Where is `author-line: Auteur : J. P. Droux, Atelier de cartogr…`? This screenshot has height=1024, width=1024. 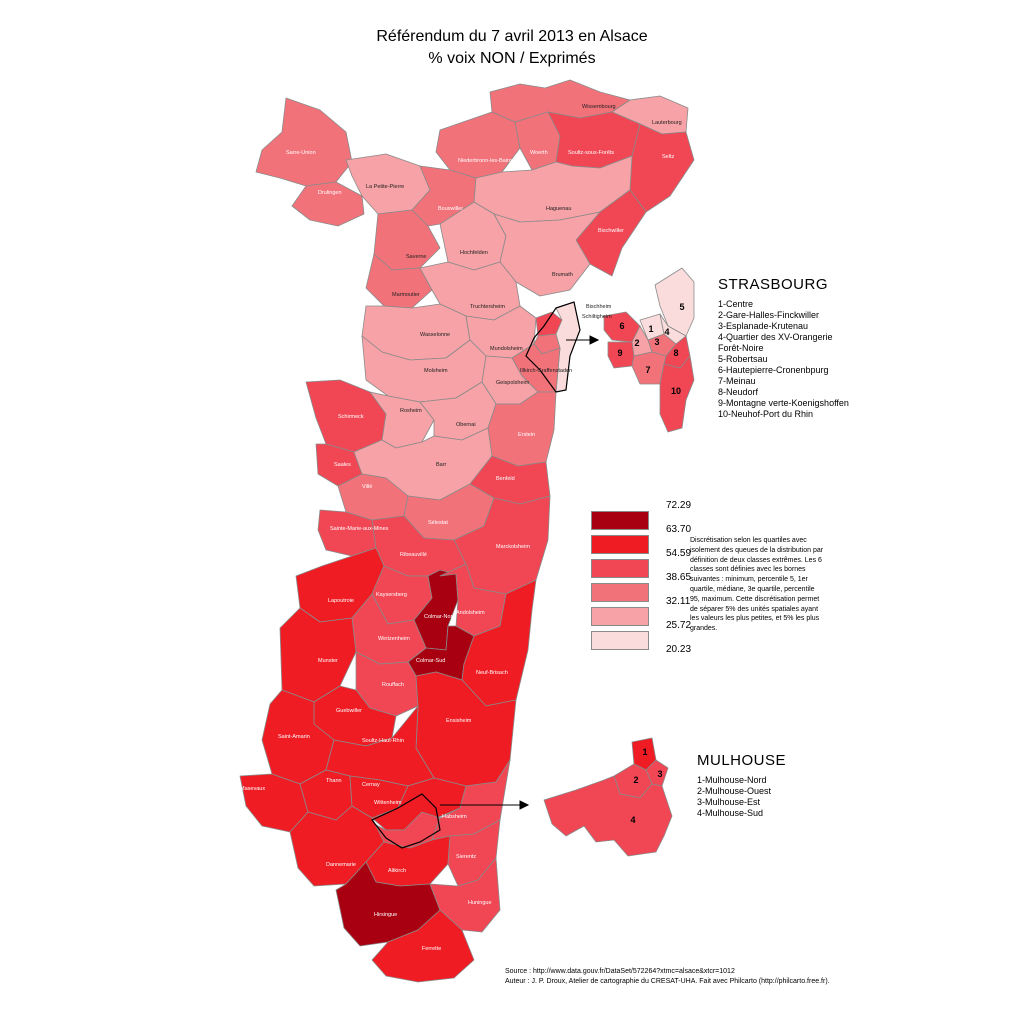 author-line: Auteur : J. P. Droux, Atelier de cartogr… is located at coordinates (667, 981).